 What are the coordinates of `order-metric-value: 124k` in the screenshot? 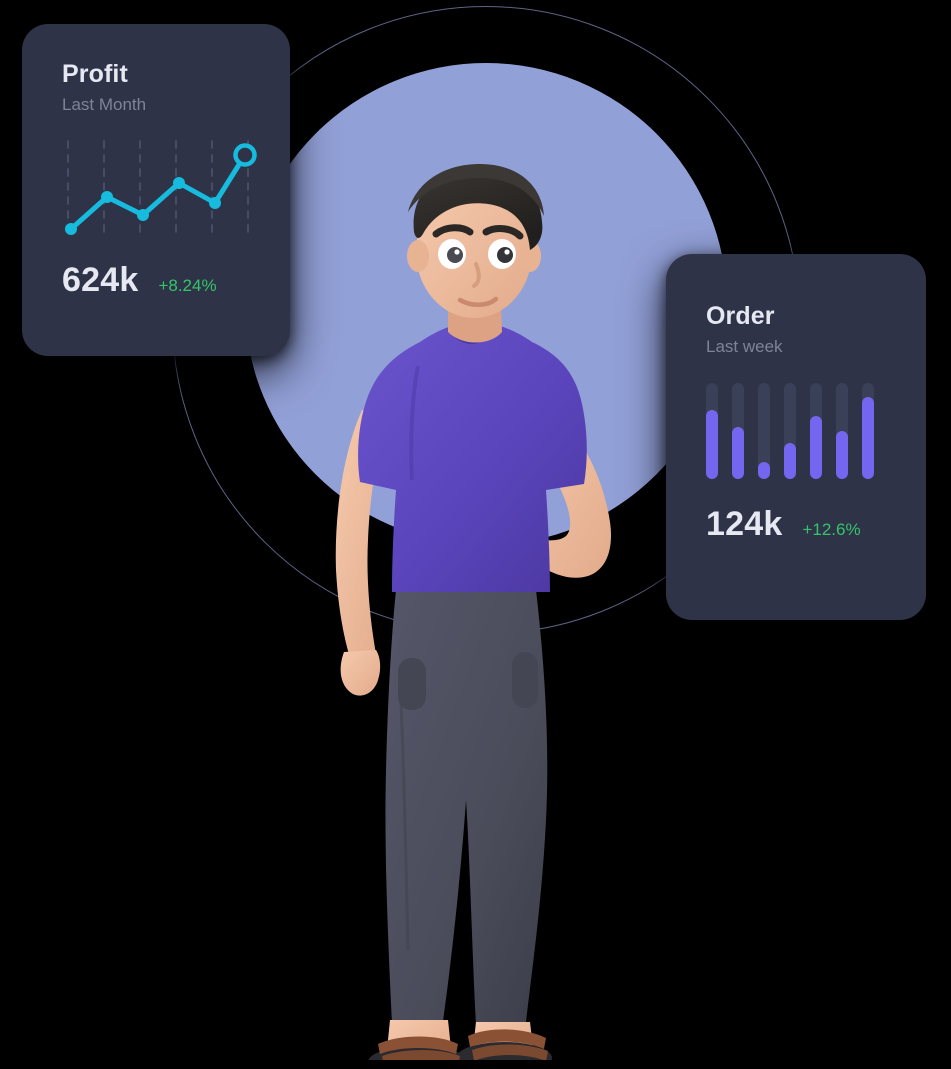 It's located at (744, 524).